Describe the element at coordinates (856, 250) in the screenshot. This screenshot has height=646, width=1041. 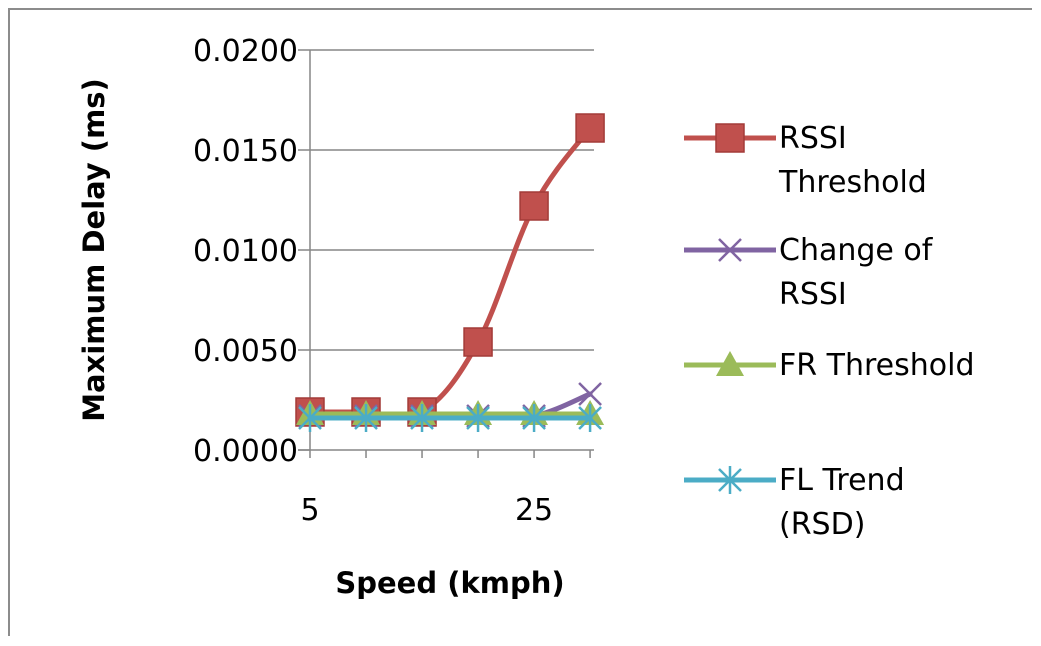
I see `legend-label: Change of` at that location.